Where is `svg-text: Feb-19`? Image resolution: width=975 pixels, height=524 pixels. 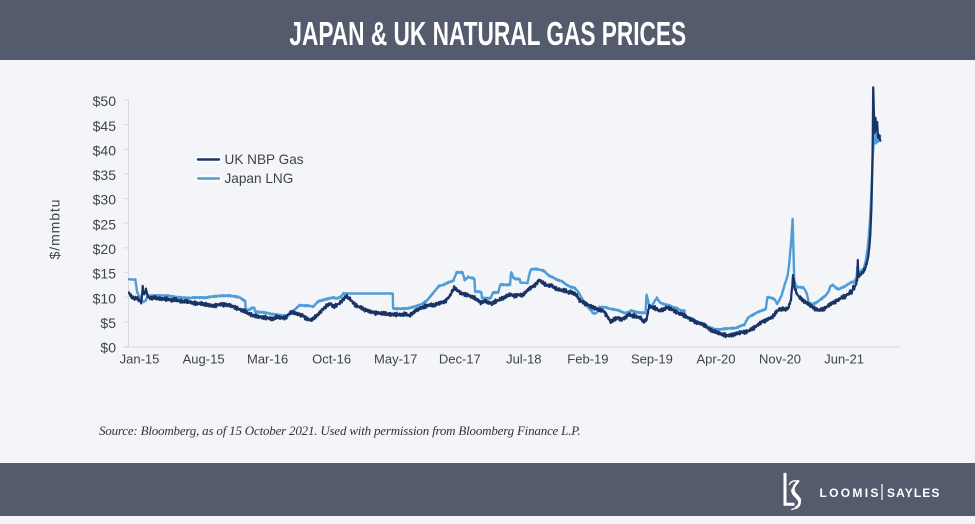 svg-text: Feb-19 is located at coordinates (587, 359).